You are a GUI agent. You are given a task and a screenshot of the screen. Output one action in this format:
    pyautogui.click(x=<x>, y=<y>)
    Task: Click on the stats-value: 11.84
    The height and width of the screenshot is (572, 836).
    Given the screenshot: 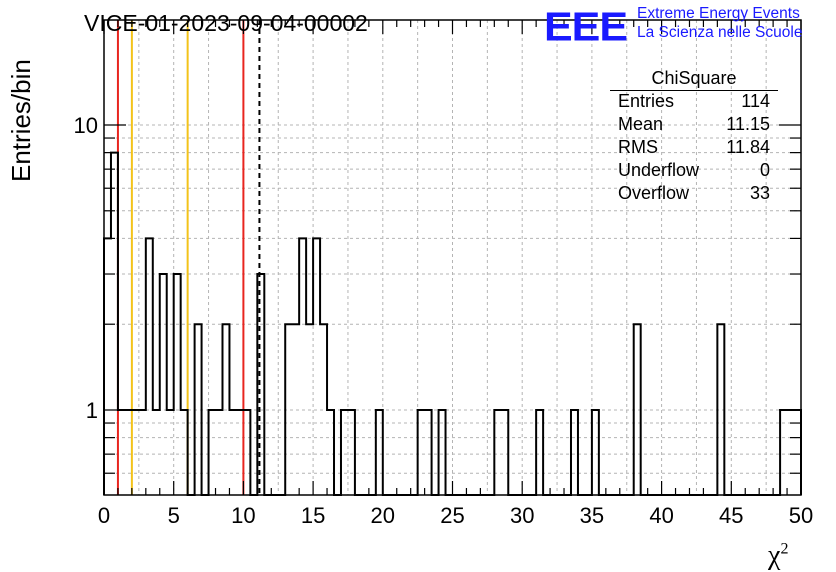 What is the action you would take?
    pyautogui.click(x=748, y=148)
    